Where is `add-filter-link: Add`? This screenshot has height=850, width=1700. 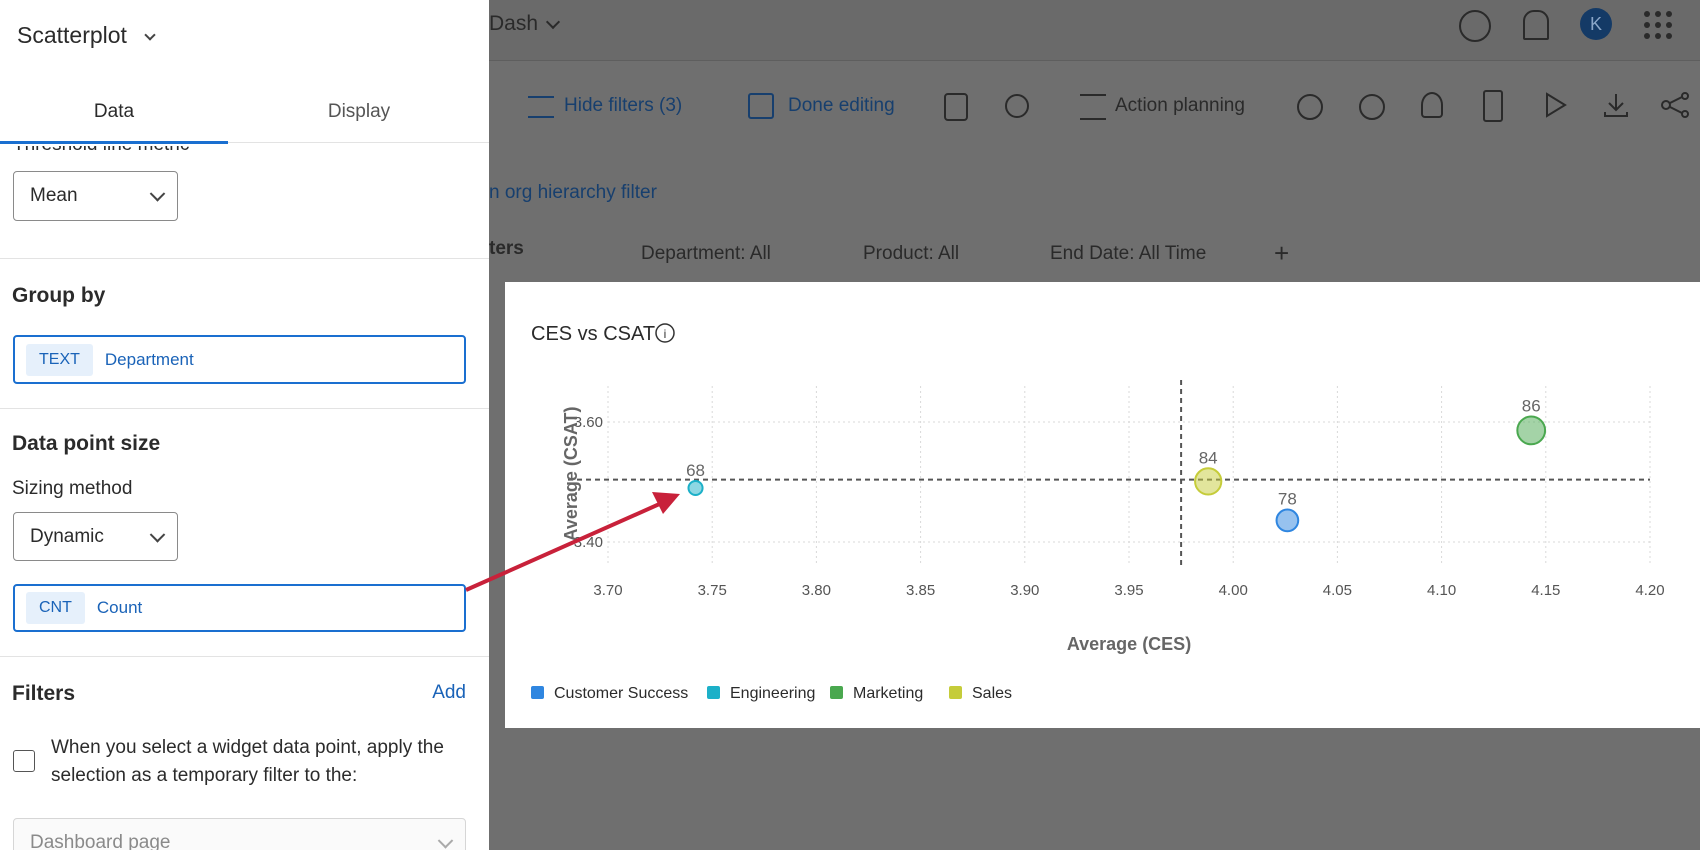
add-filter-link: Add is located at coordinates (449, 692).